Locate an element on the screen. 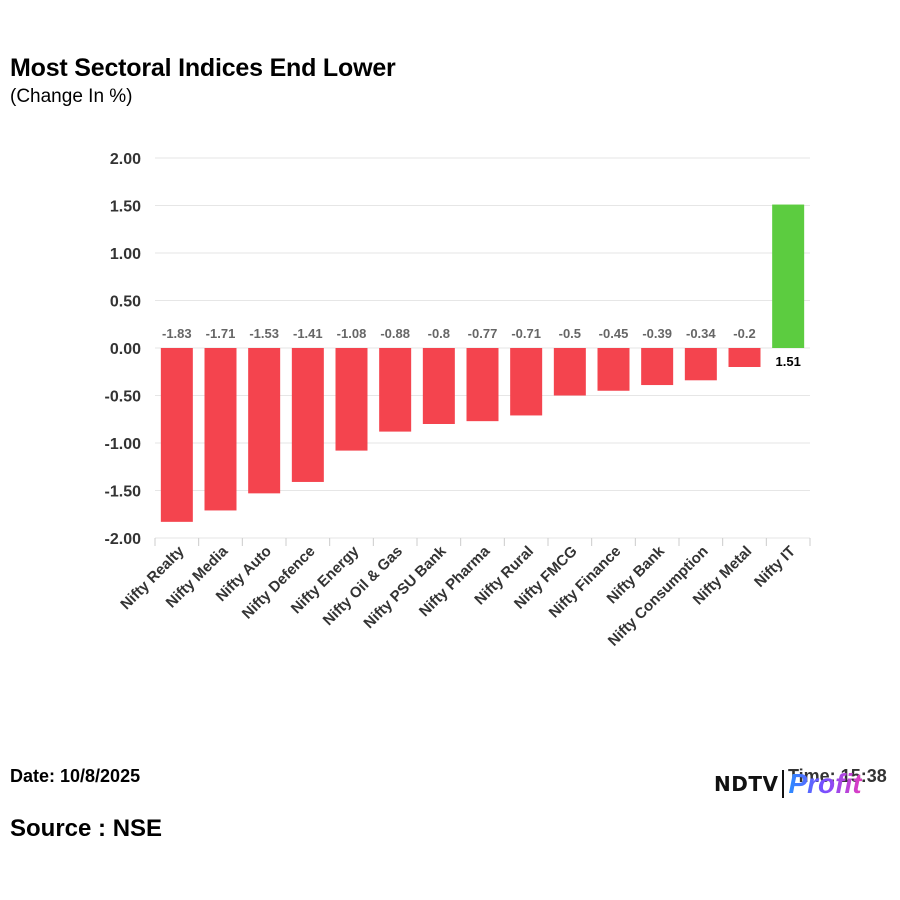 Image resolution: width=900 pixels, height=900 pixels. bar-value-label: -0.2 is located at coordinates (744, 333).